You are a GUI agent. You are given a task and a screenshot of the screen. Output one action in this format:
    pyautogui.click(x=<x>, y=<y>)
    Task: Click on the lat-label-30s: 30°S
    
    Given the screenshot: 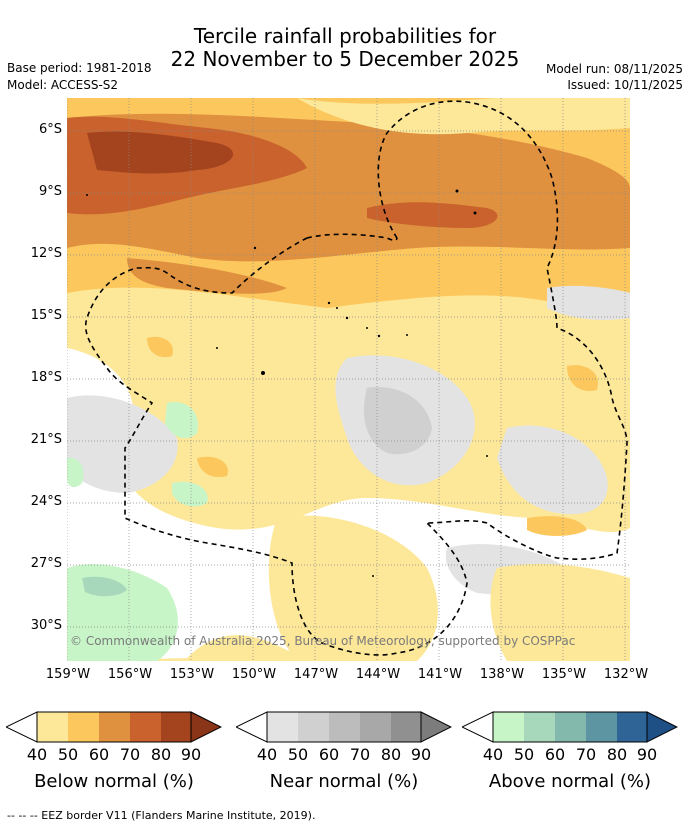 What is the action you would take?
    pyautogui.click(x=46, y=625)
    